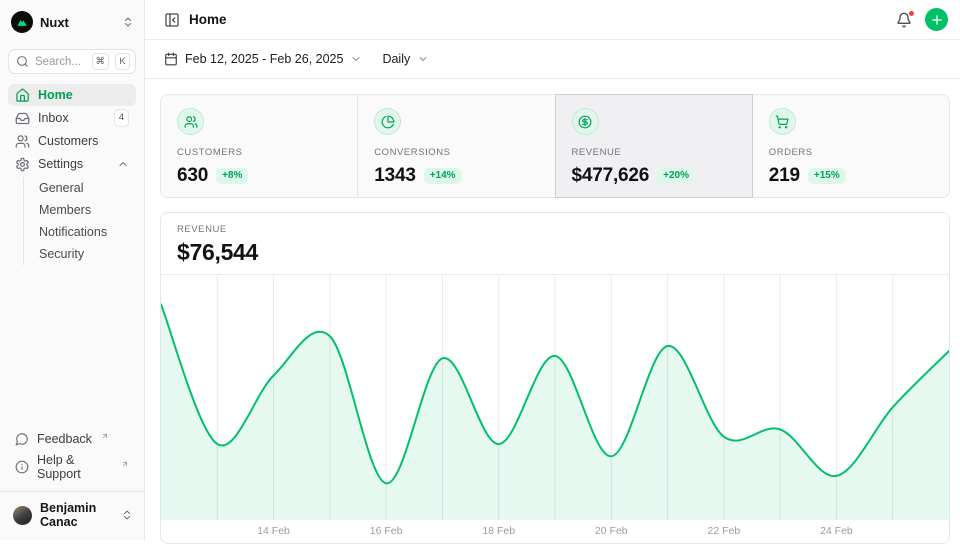  What do you see at coordinates (22, 118) in the screenshot?
I see `inbox-icon` at bounding box center [22, 118].